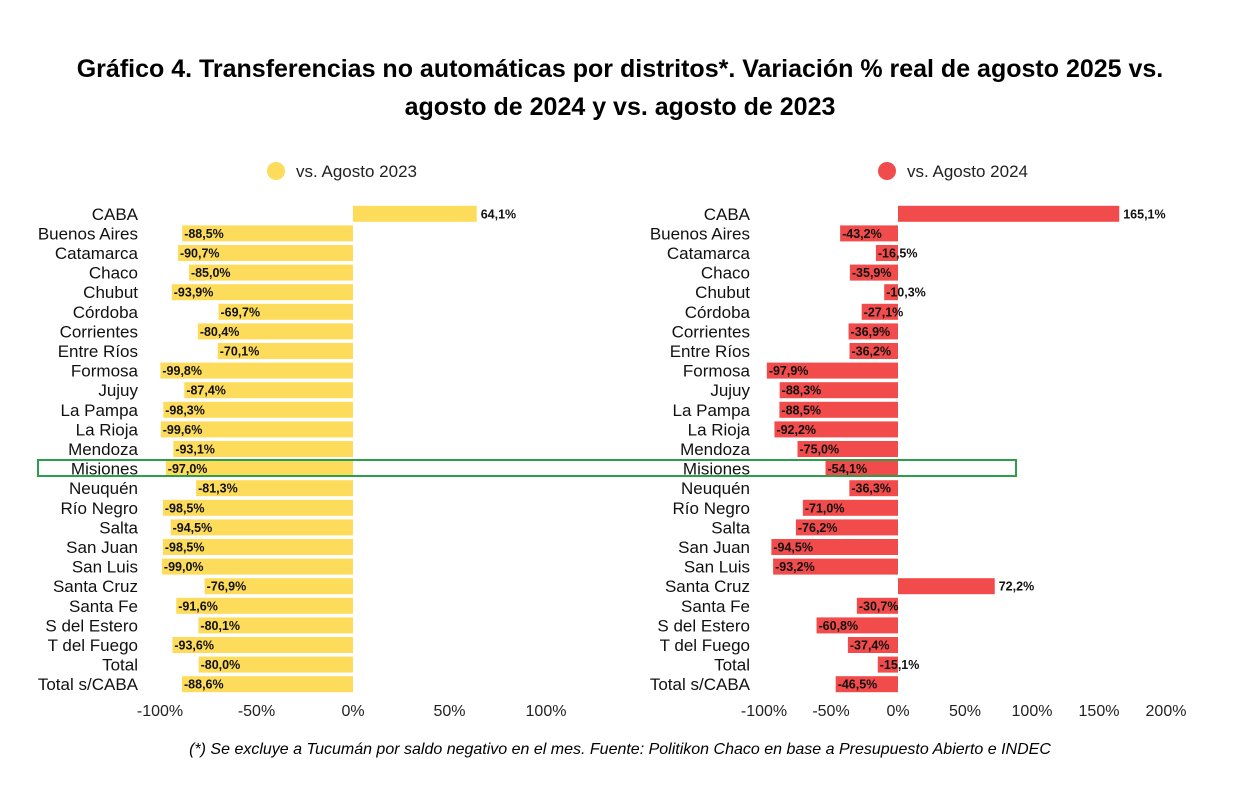 This screenshot has height=794, width=1240. What do you see at coordinates (105, 567) in the screenshot?
I see `left-category-label: San Luis` at bounding box center [105, 567].